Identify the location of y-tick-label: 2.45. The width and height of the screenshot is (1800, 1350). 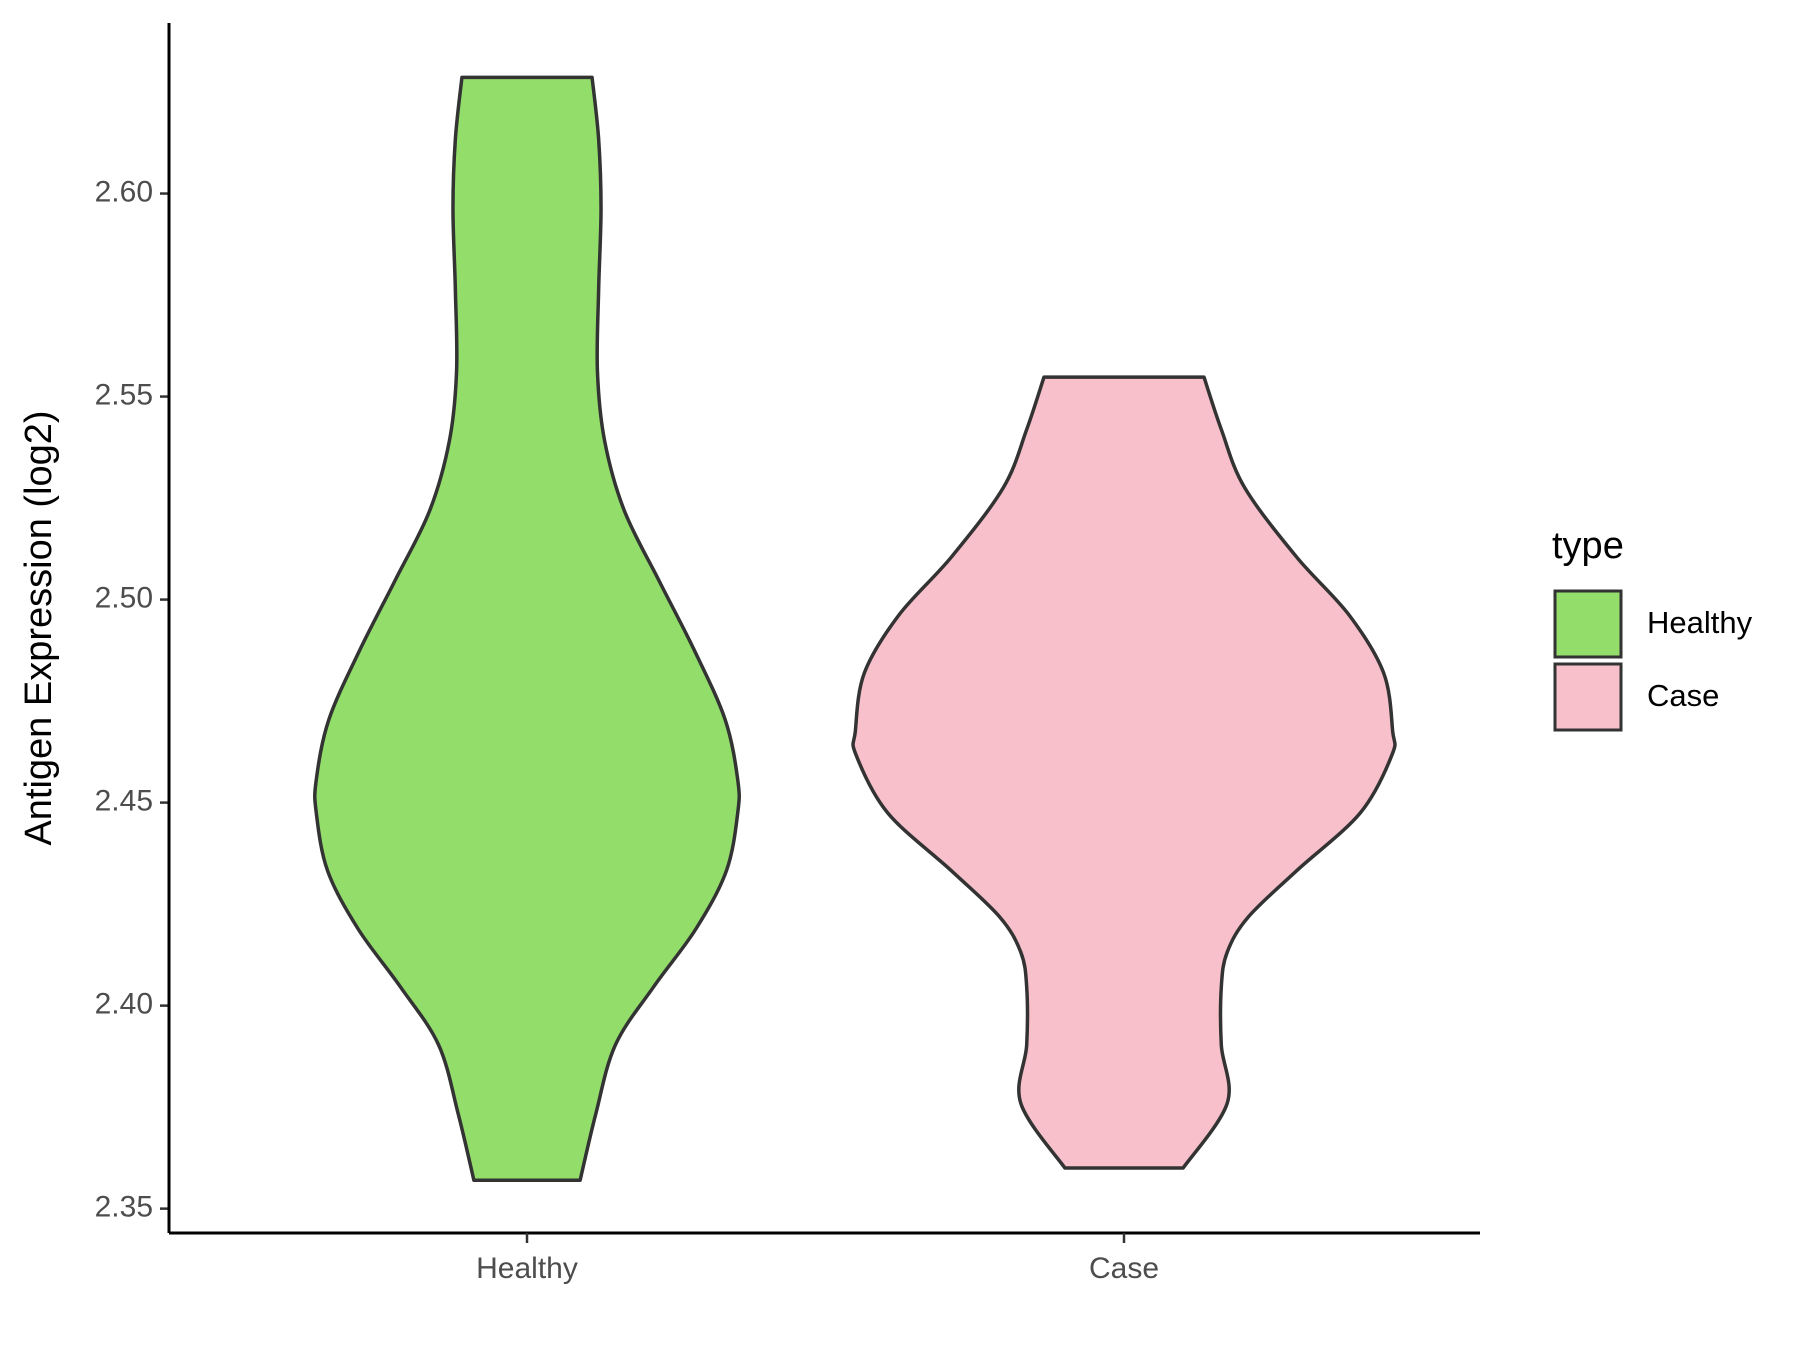
(124, 801).